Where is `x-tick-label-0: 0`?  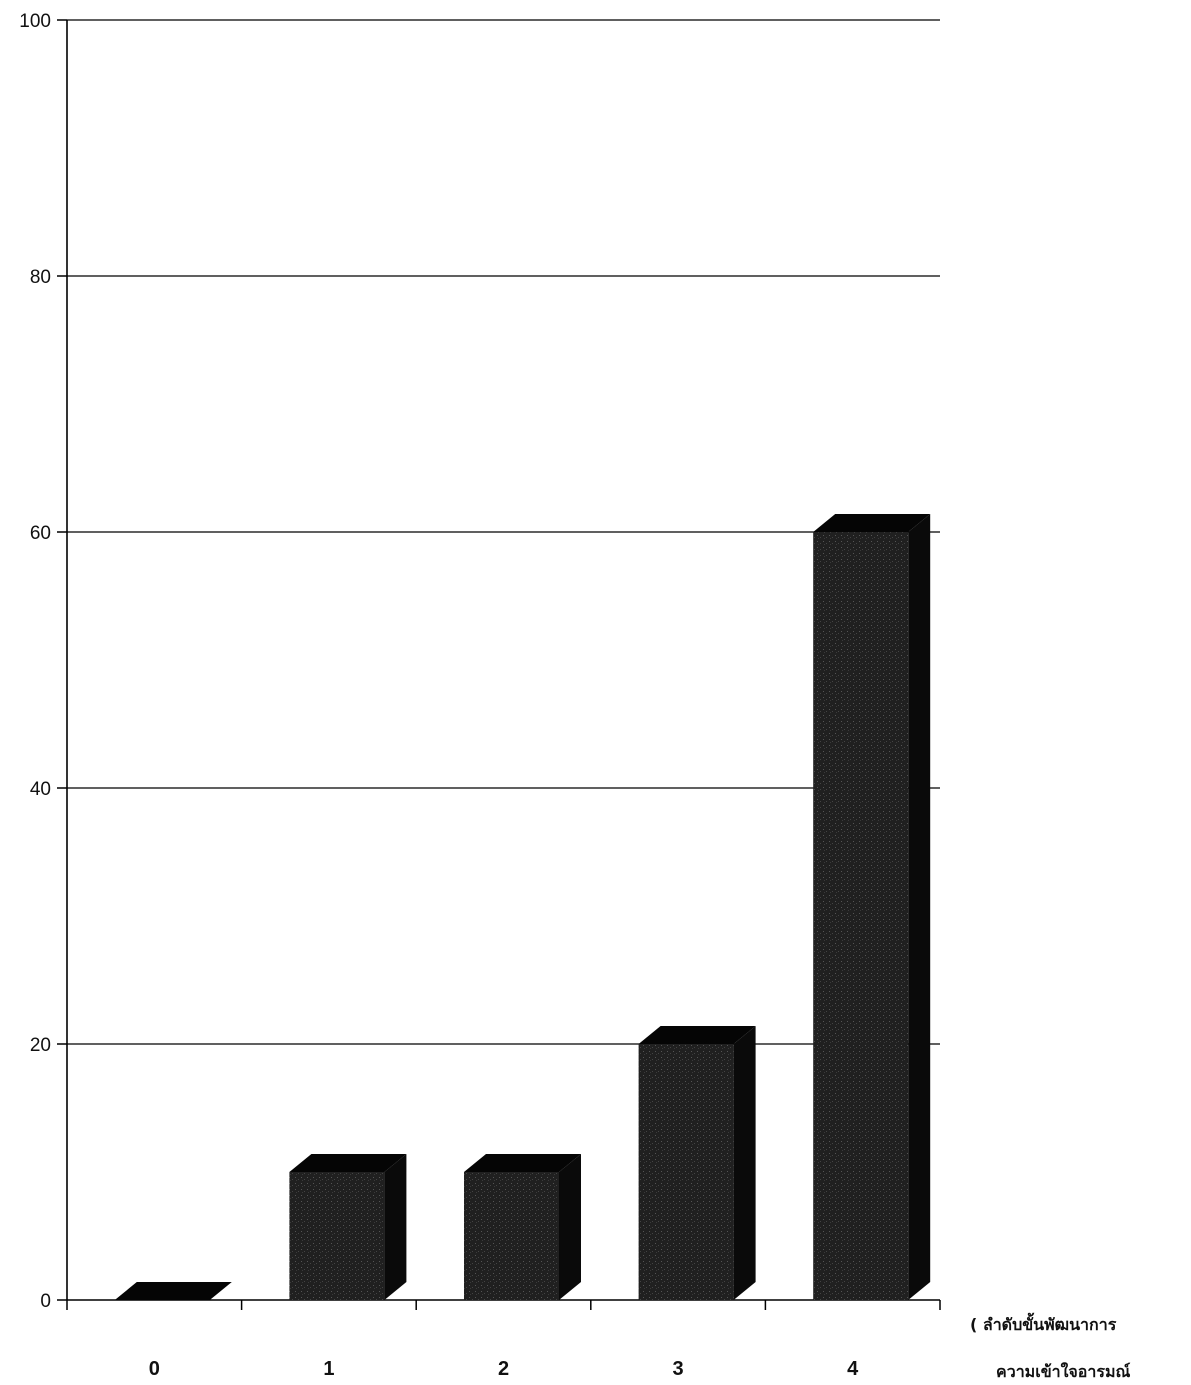 x-tick-label-0: 0 is located at coordinates (154, 1369).